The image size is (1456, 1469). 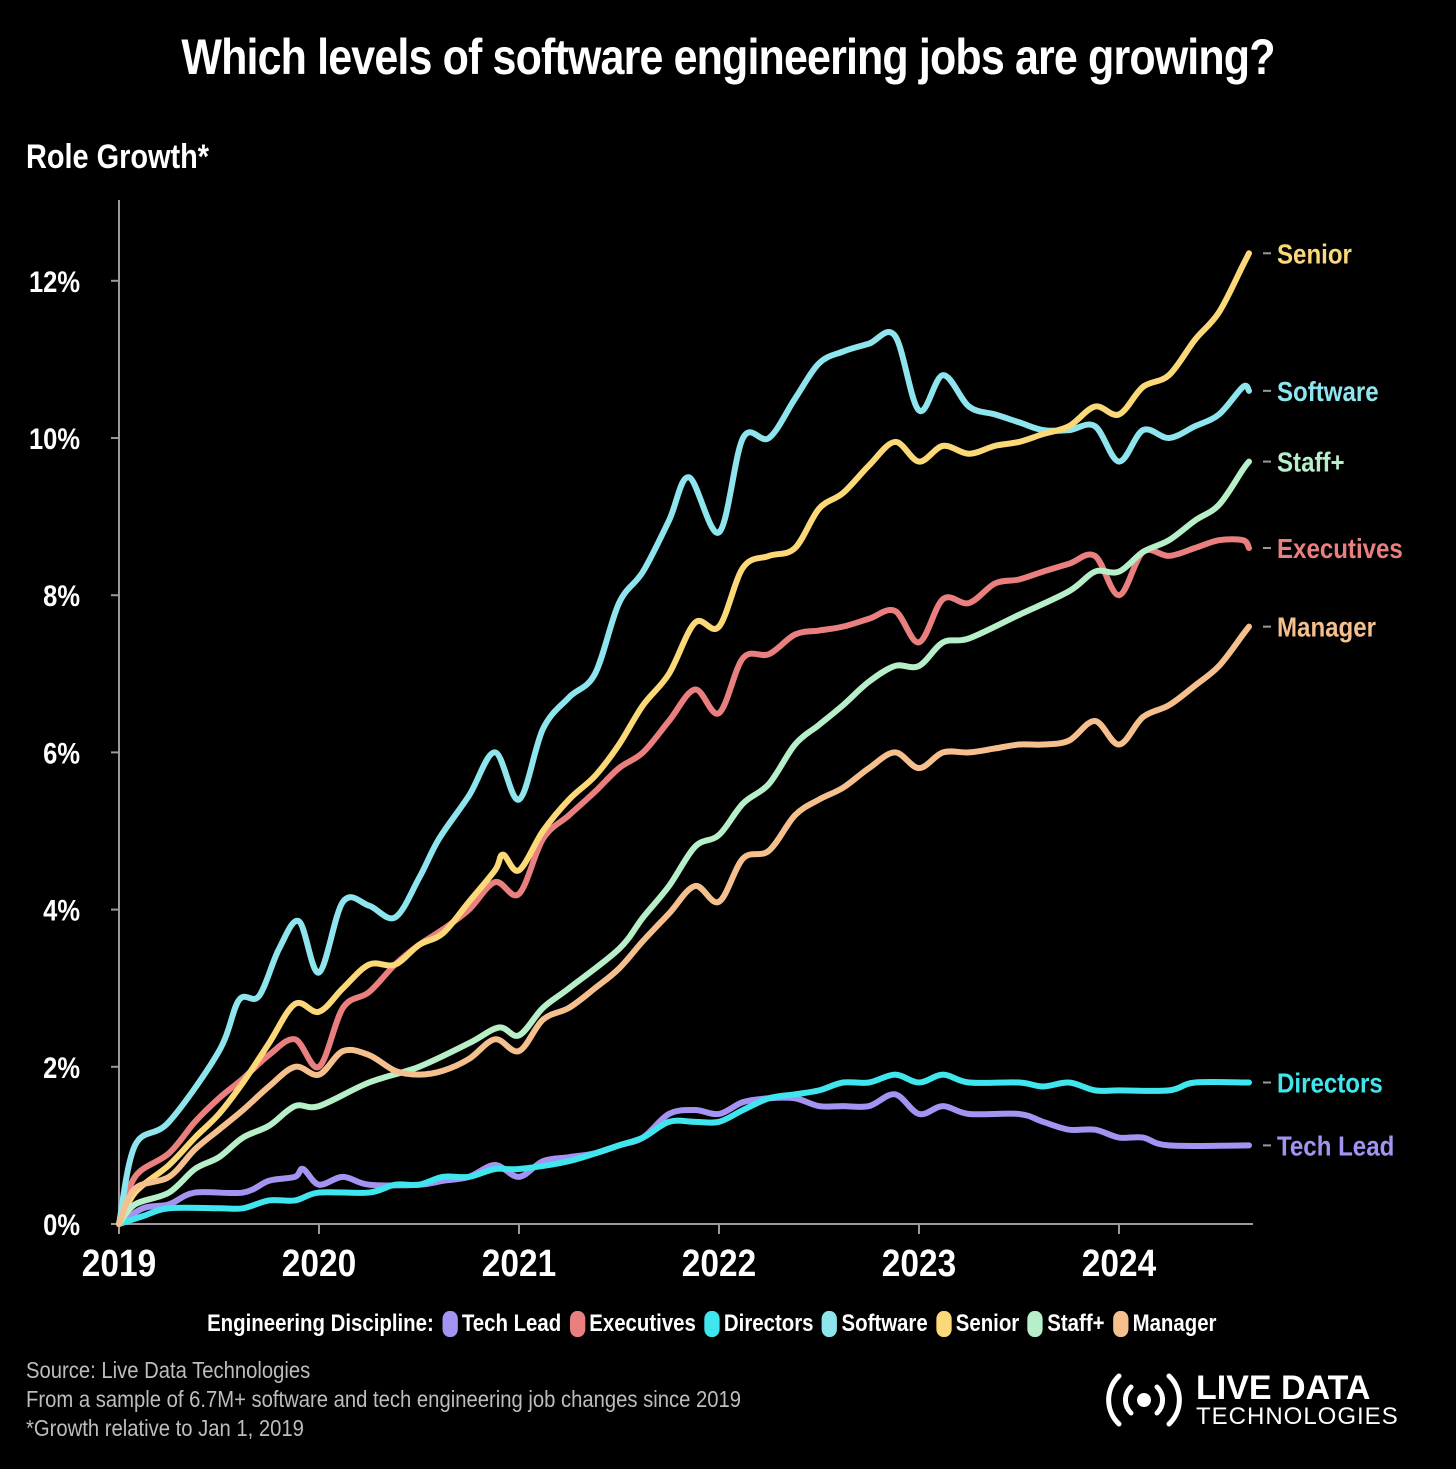 I want to click on legend-item-software: Software, so click(x=875, y=1324).